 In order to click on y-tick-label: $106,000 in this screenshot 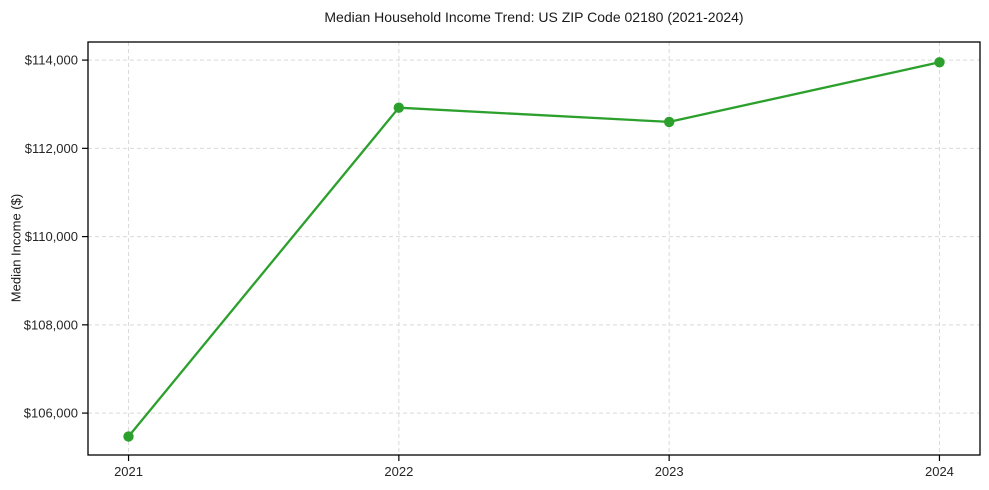, I will do `click(51, 413)`.